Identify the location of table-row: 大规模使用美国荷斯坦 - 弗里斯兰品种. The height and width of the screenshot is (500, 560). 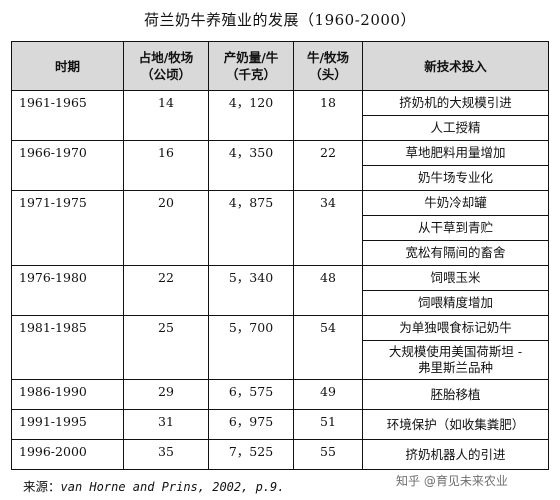
(280, 360).